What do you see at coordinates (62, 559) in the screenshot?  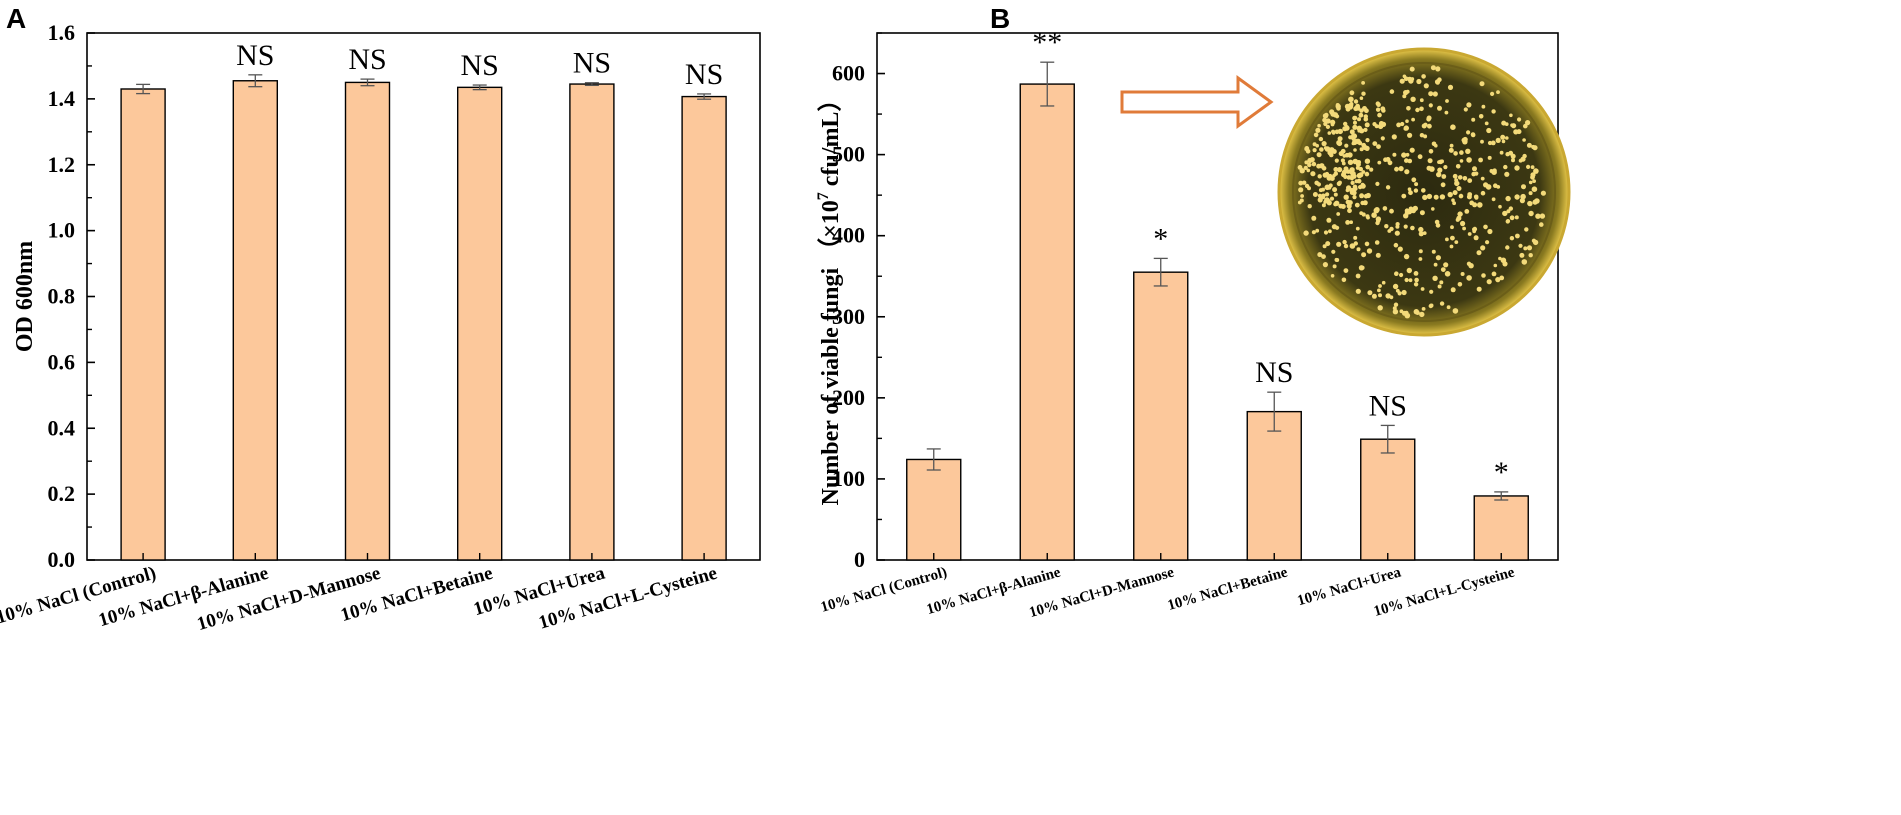 I see `y-tick-label: 0.0` at bounding box center [62, 559].